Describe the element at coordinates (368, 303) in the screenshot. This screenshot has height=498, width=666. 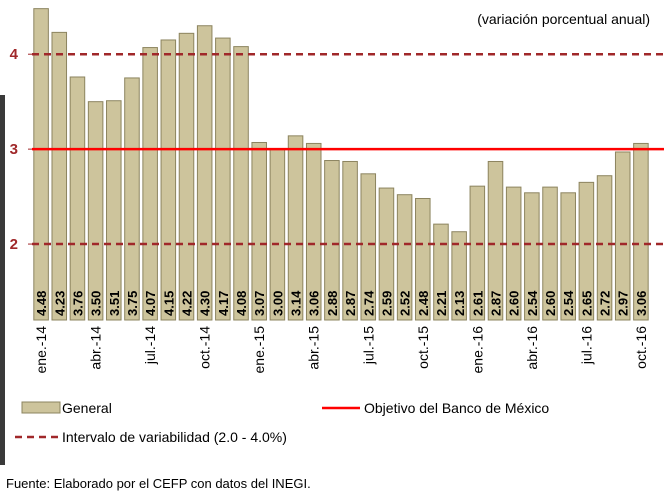
I see `value-label: 2.74` at that location.